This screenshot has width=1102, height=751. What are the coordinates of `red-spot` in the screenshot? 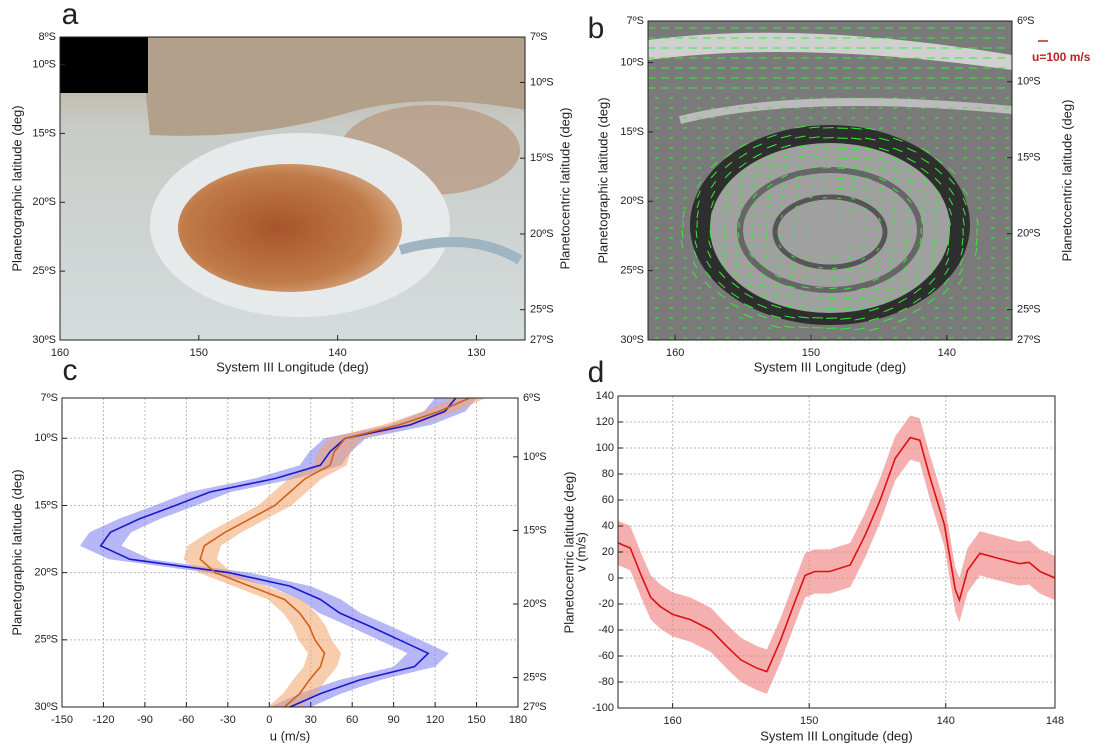 It's located at (290, 228).